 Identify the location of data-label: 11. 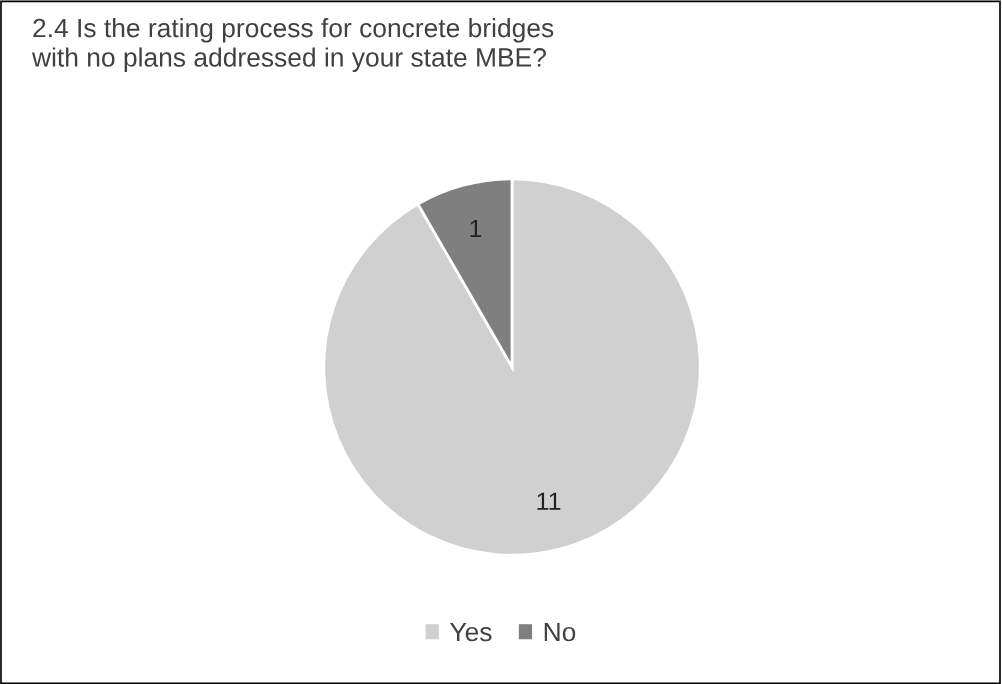
(549, 501).